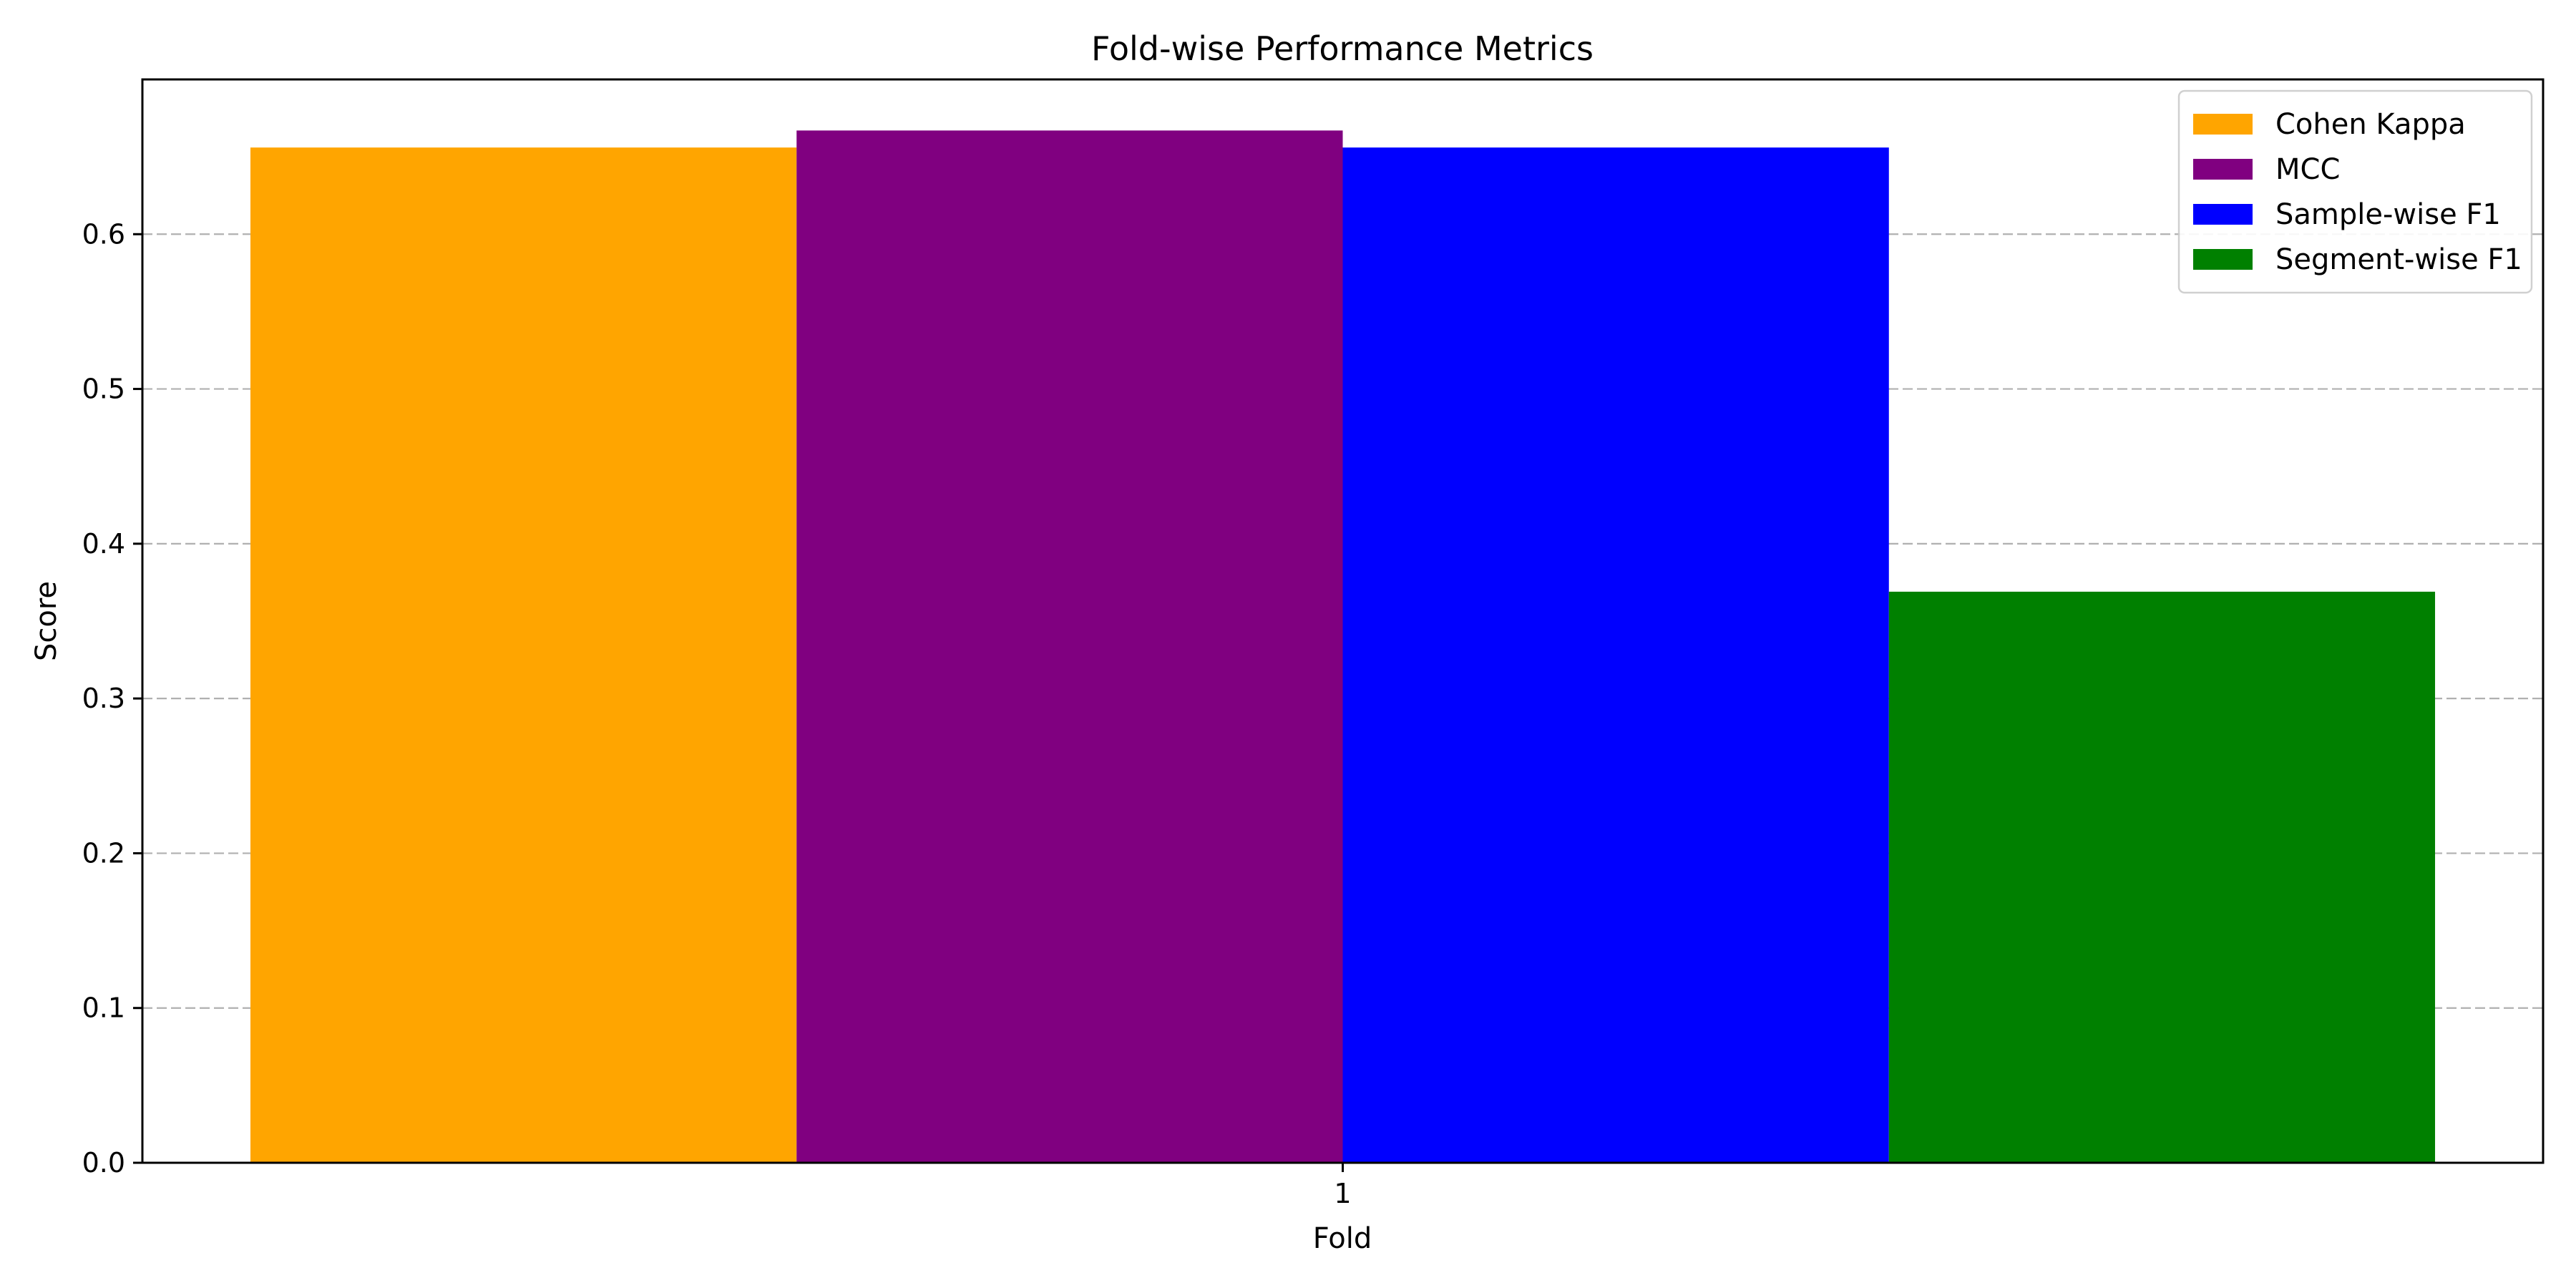 Image resolution: width=2576 pixels, height=1288 pixels. What do you see at coordinates (46, 621) in the screenshot?
I see `y-axis-label: Score` at bounding box center [46, 621].